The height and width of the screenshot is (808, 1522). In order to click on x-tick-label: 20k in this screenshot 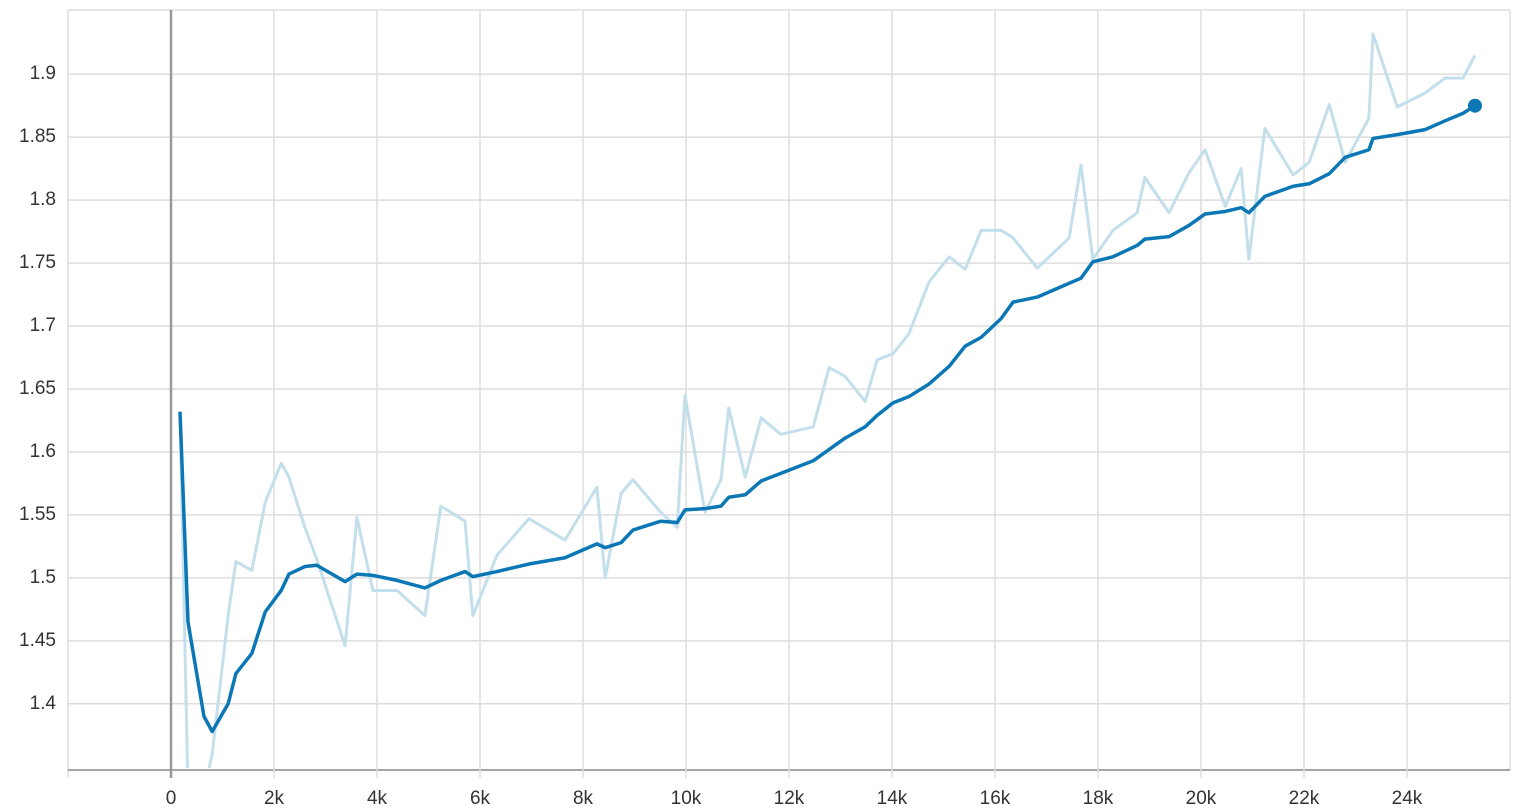, I will do `click(1201, 798)`.